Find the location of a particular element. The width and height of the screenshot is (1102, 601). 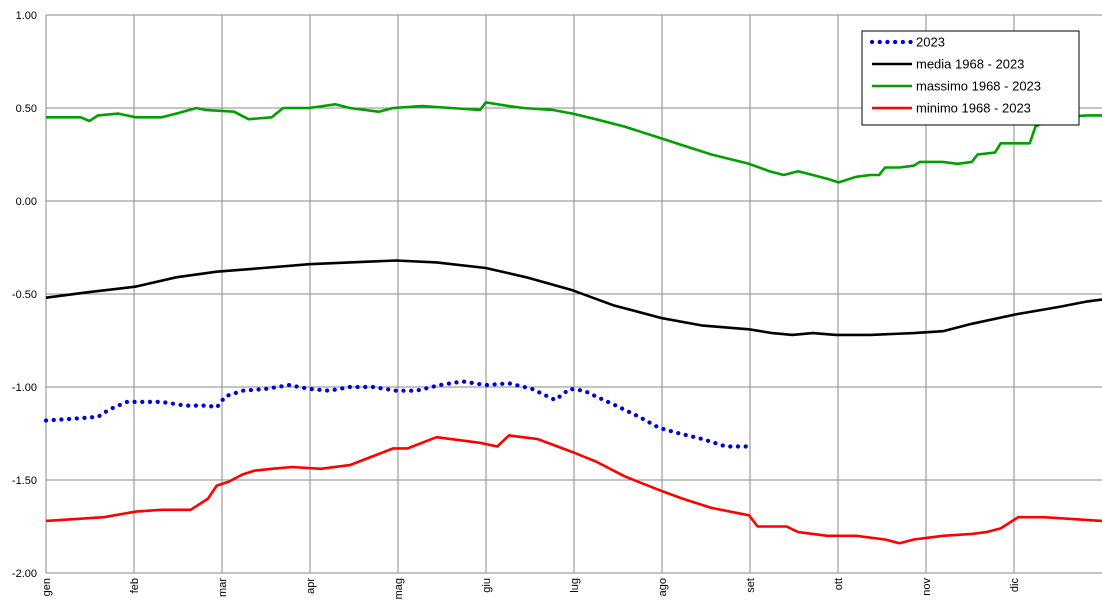

y-tick-label: 0.50 is located at coordinates (26, 109).